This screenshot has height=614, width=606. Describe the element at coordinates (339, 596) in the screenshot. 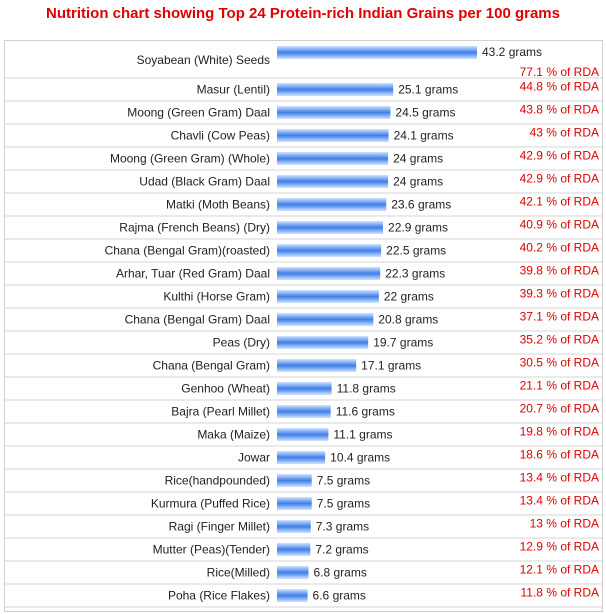

I see `value-label: 6.6 grams` at that location.